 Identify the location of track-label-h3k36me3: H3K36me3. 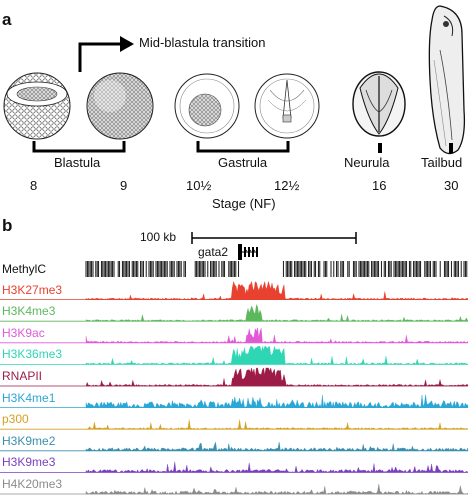
(32, 354).